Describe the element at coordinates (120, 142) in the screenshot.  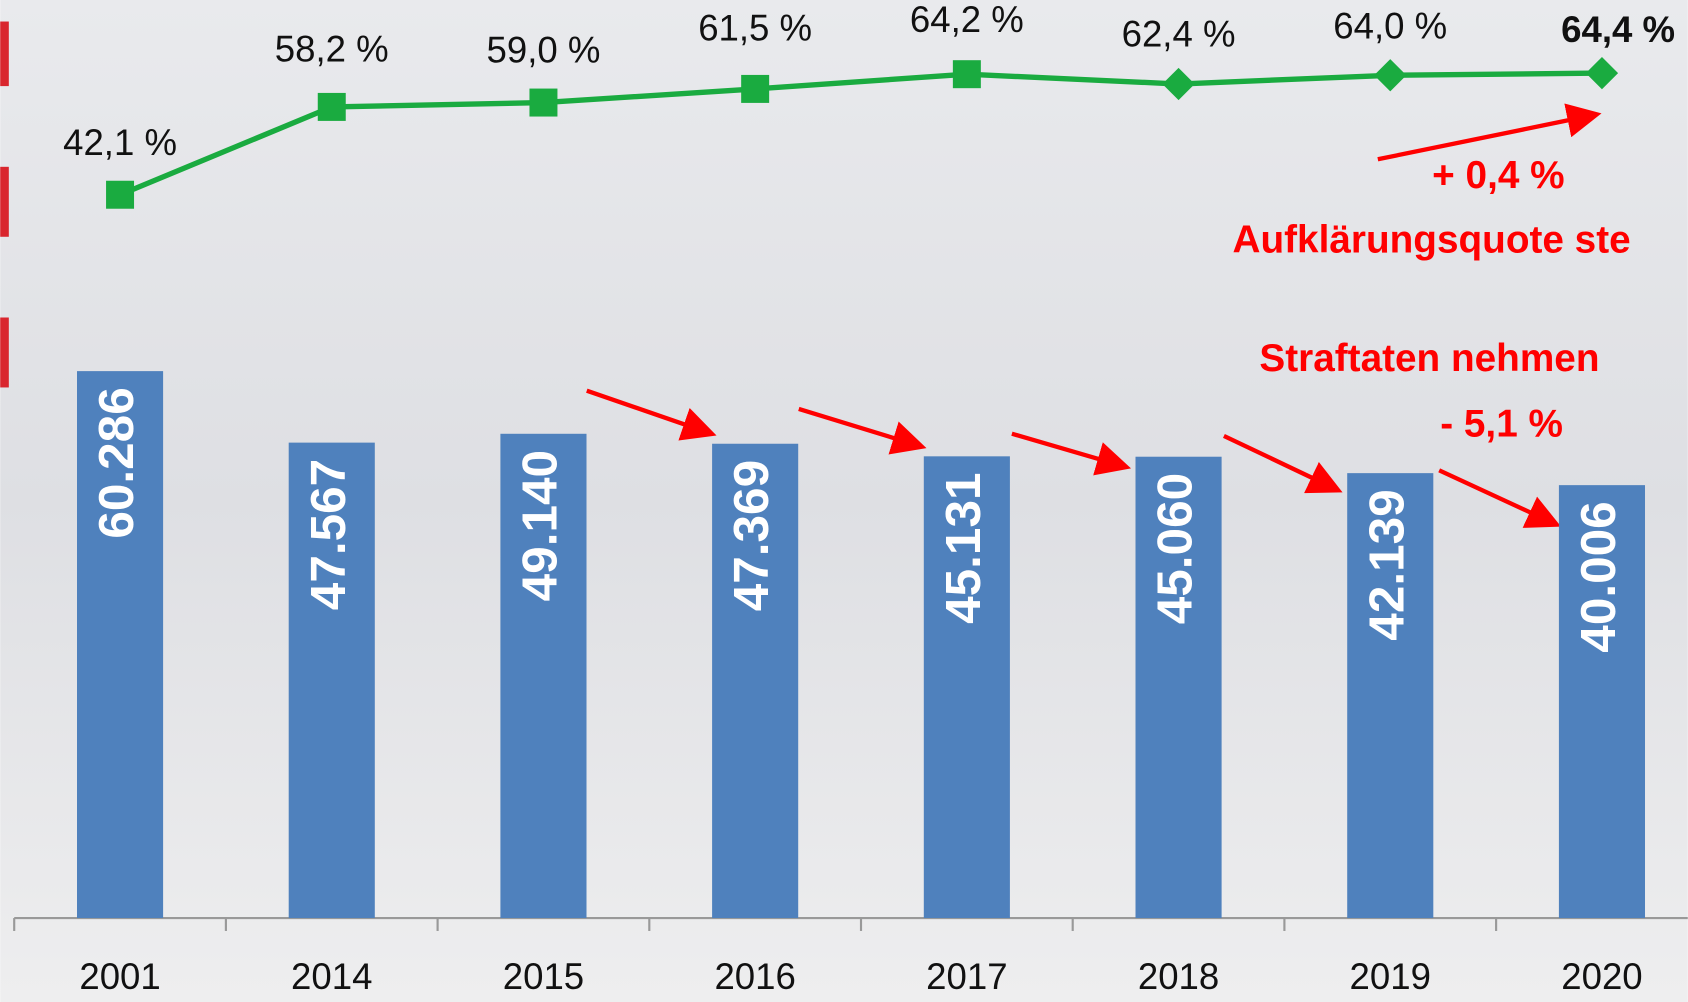
I see `line-label: 42,1 %` at that location.